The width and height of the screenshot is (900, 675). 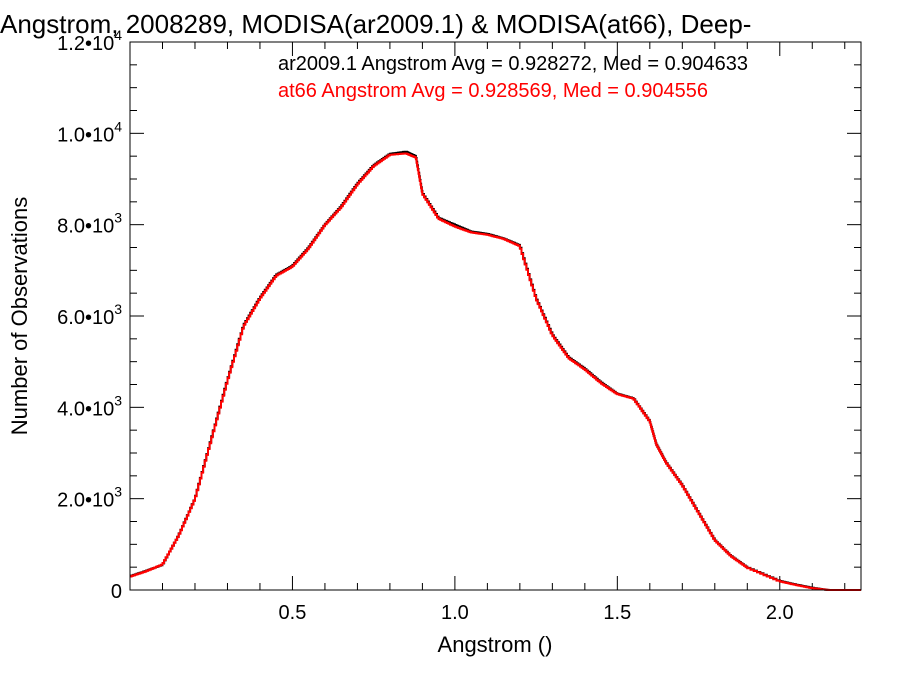 I want to click on y-tick-label: 8.0•103, so click(x=89, y=224).